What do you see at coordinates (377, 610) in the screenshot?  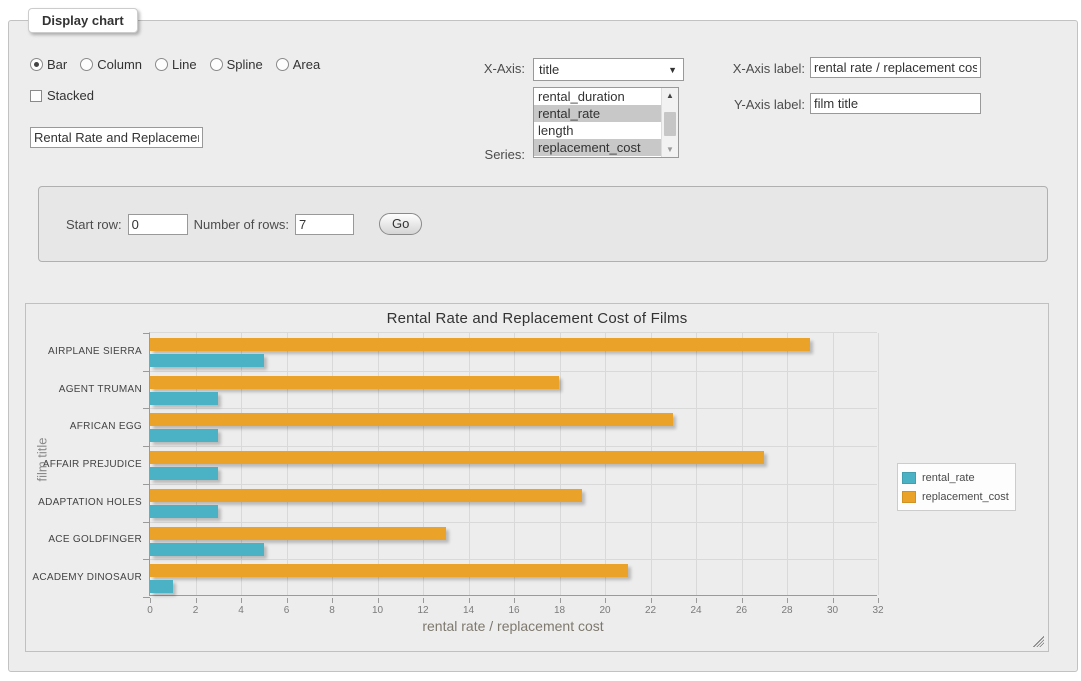 I see `x-tick-label: 10` at bounding box center [377, 610].